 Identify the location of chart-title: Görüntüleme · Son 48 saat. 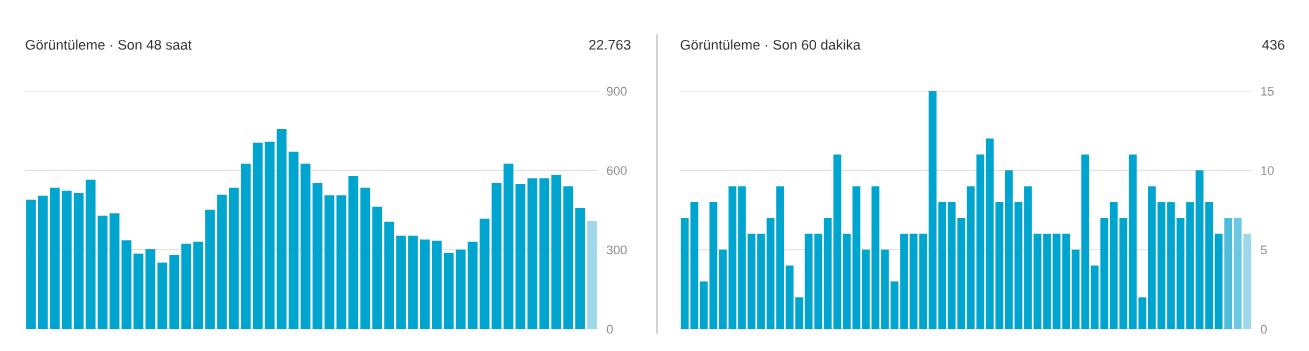
(108, 44).